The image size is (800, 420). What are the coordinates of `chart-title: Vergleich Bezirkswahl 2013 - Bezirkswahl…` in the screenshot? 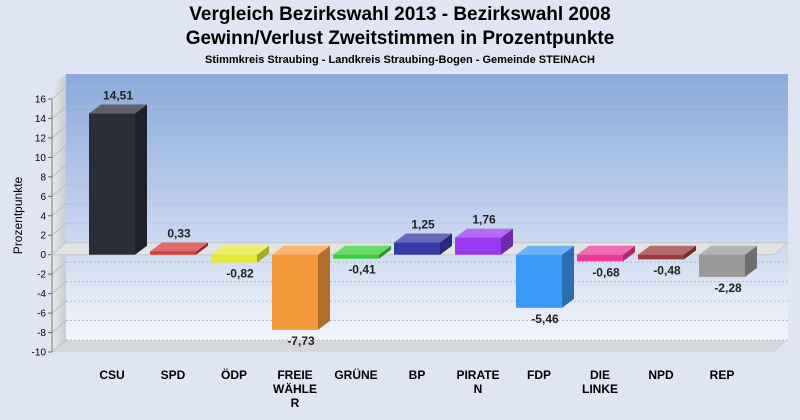 It's located at (400, 14).